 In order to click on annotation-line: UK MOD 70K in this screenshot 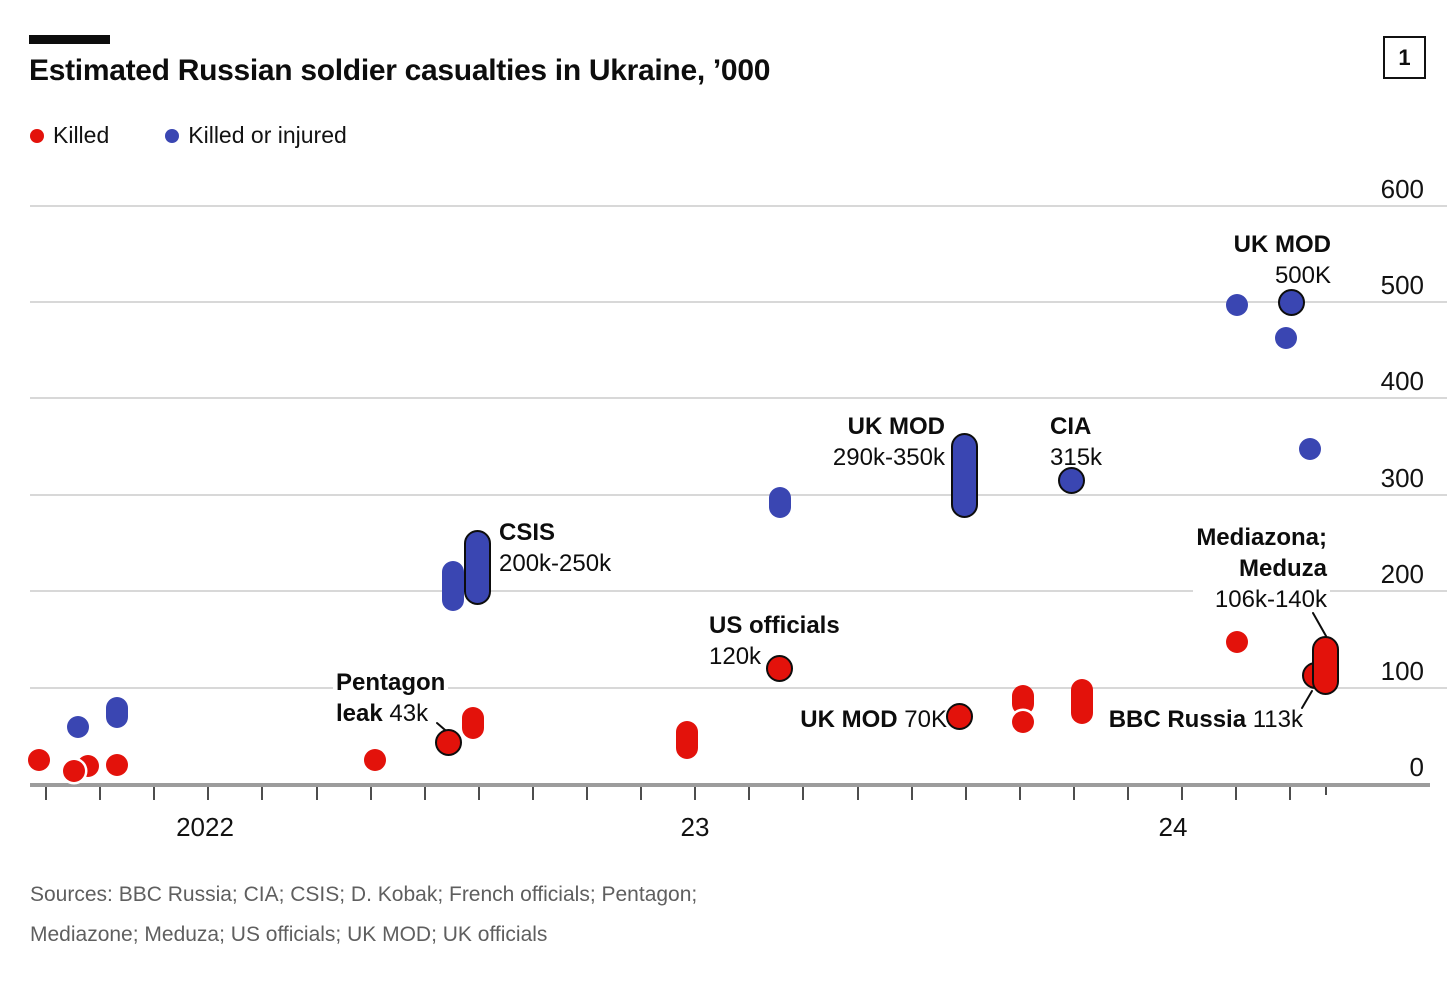, I will do `click(873, 719)`.